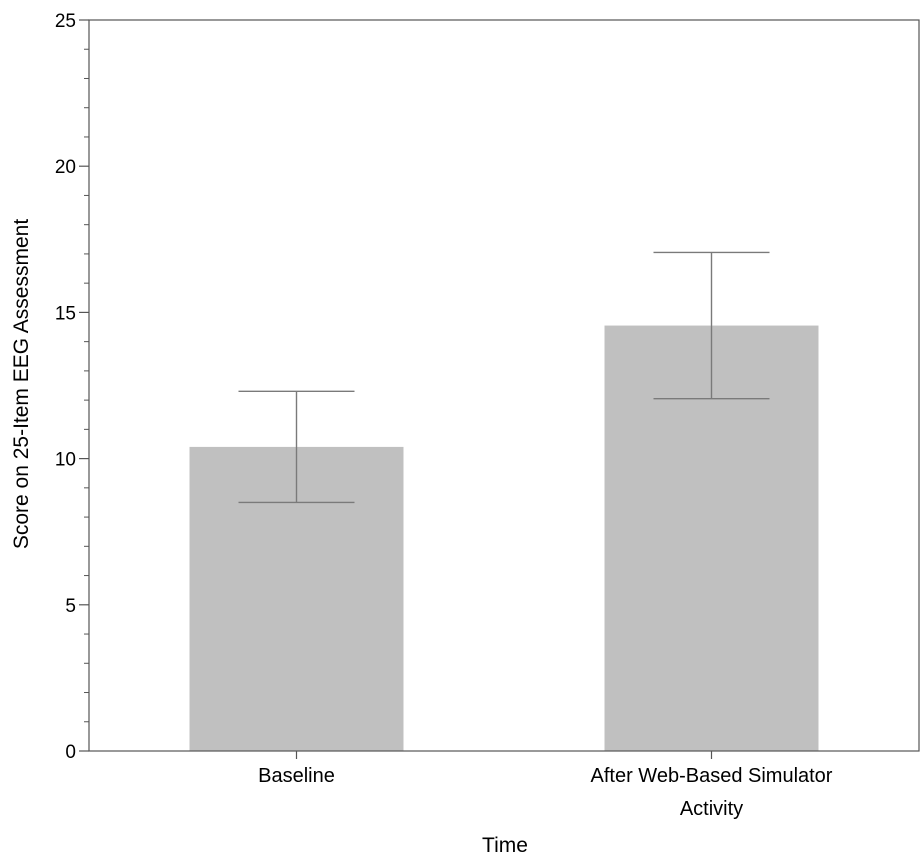  I want to click on y-tick-label: 15, so click(65, 313).